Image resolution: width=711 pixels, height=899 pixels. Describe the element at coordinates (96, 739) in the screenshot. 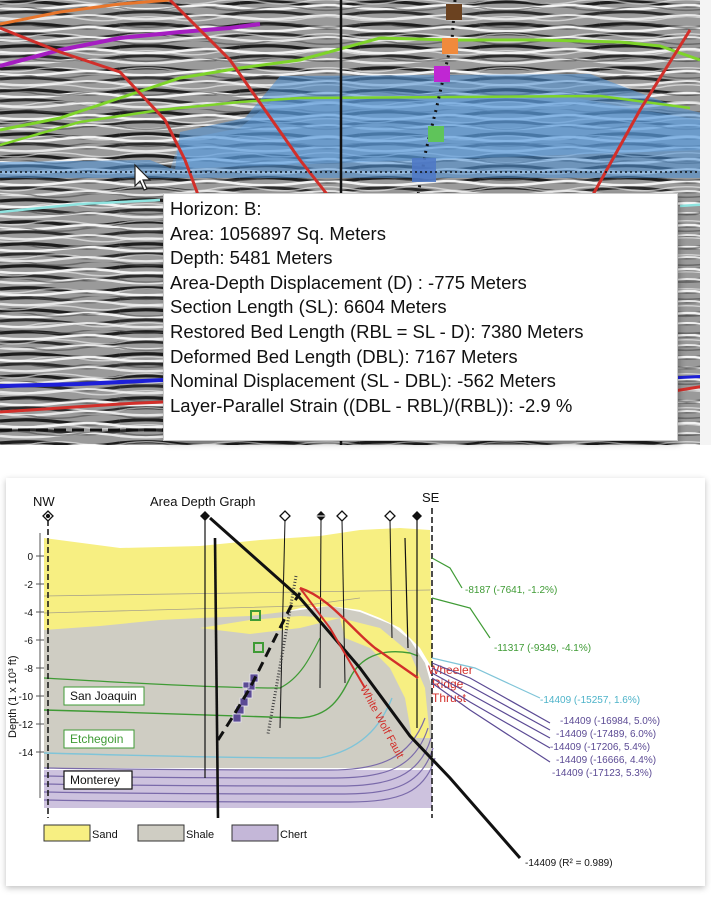

I see `etchegoin-label: Etchegoin` at that location.